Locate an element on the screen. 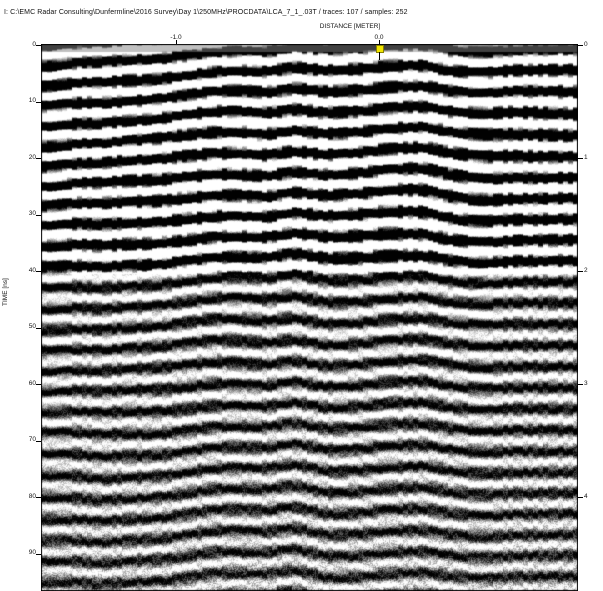  trace-marker-line is located at coordinates (379, 56).